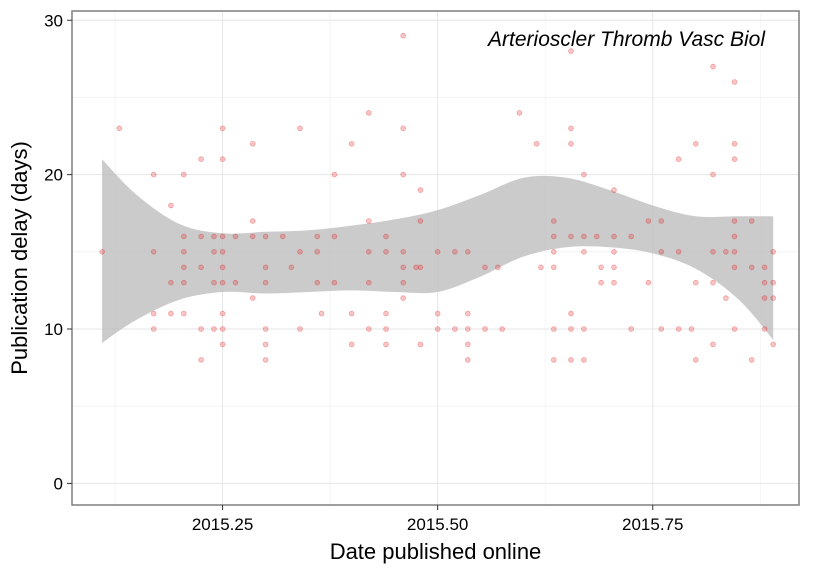 This screenshot has height=570, width=825. I want to click on chart-annotation: Arterioscler Thromb Vasc Biol, so click(626, 39).